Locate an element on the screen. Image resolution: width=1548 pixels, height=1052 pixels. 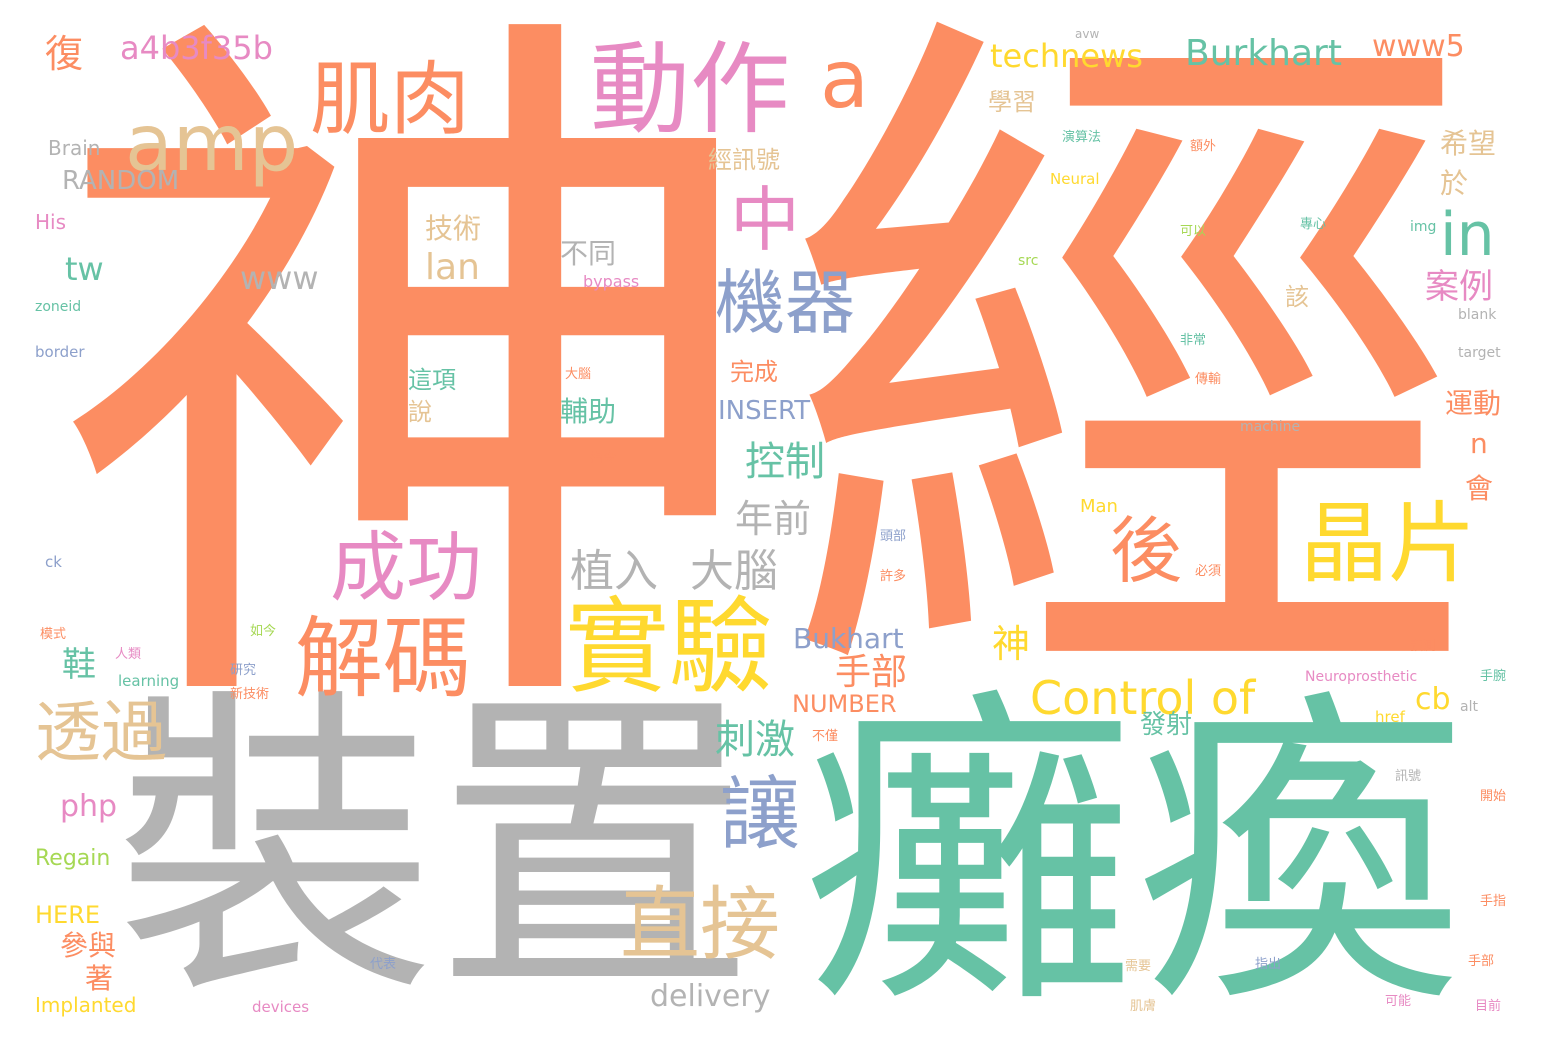
word-cheng-gong: 成功 is located at coordinates (406, 567).